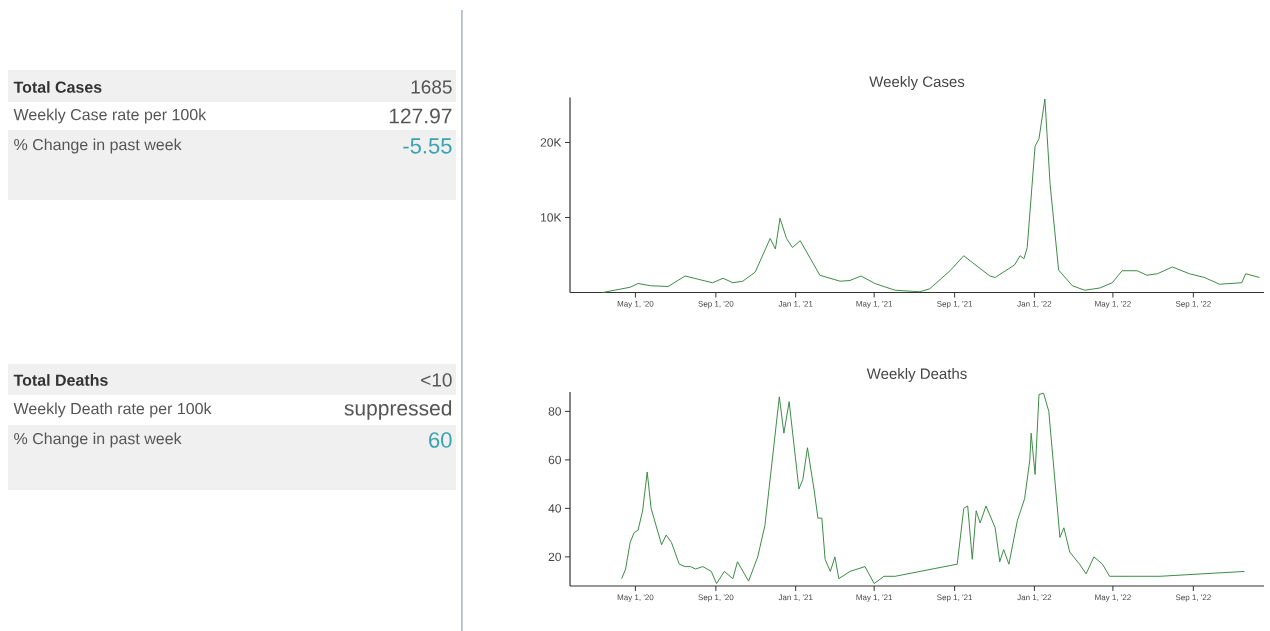 The image size is (1270, 631). I want to click on y-tick-label: 60, so click(555, 460).